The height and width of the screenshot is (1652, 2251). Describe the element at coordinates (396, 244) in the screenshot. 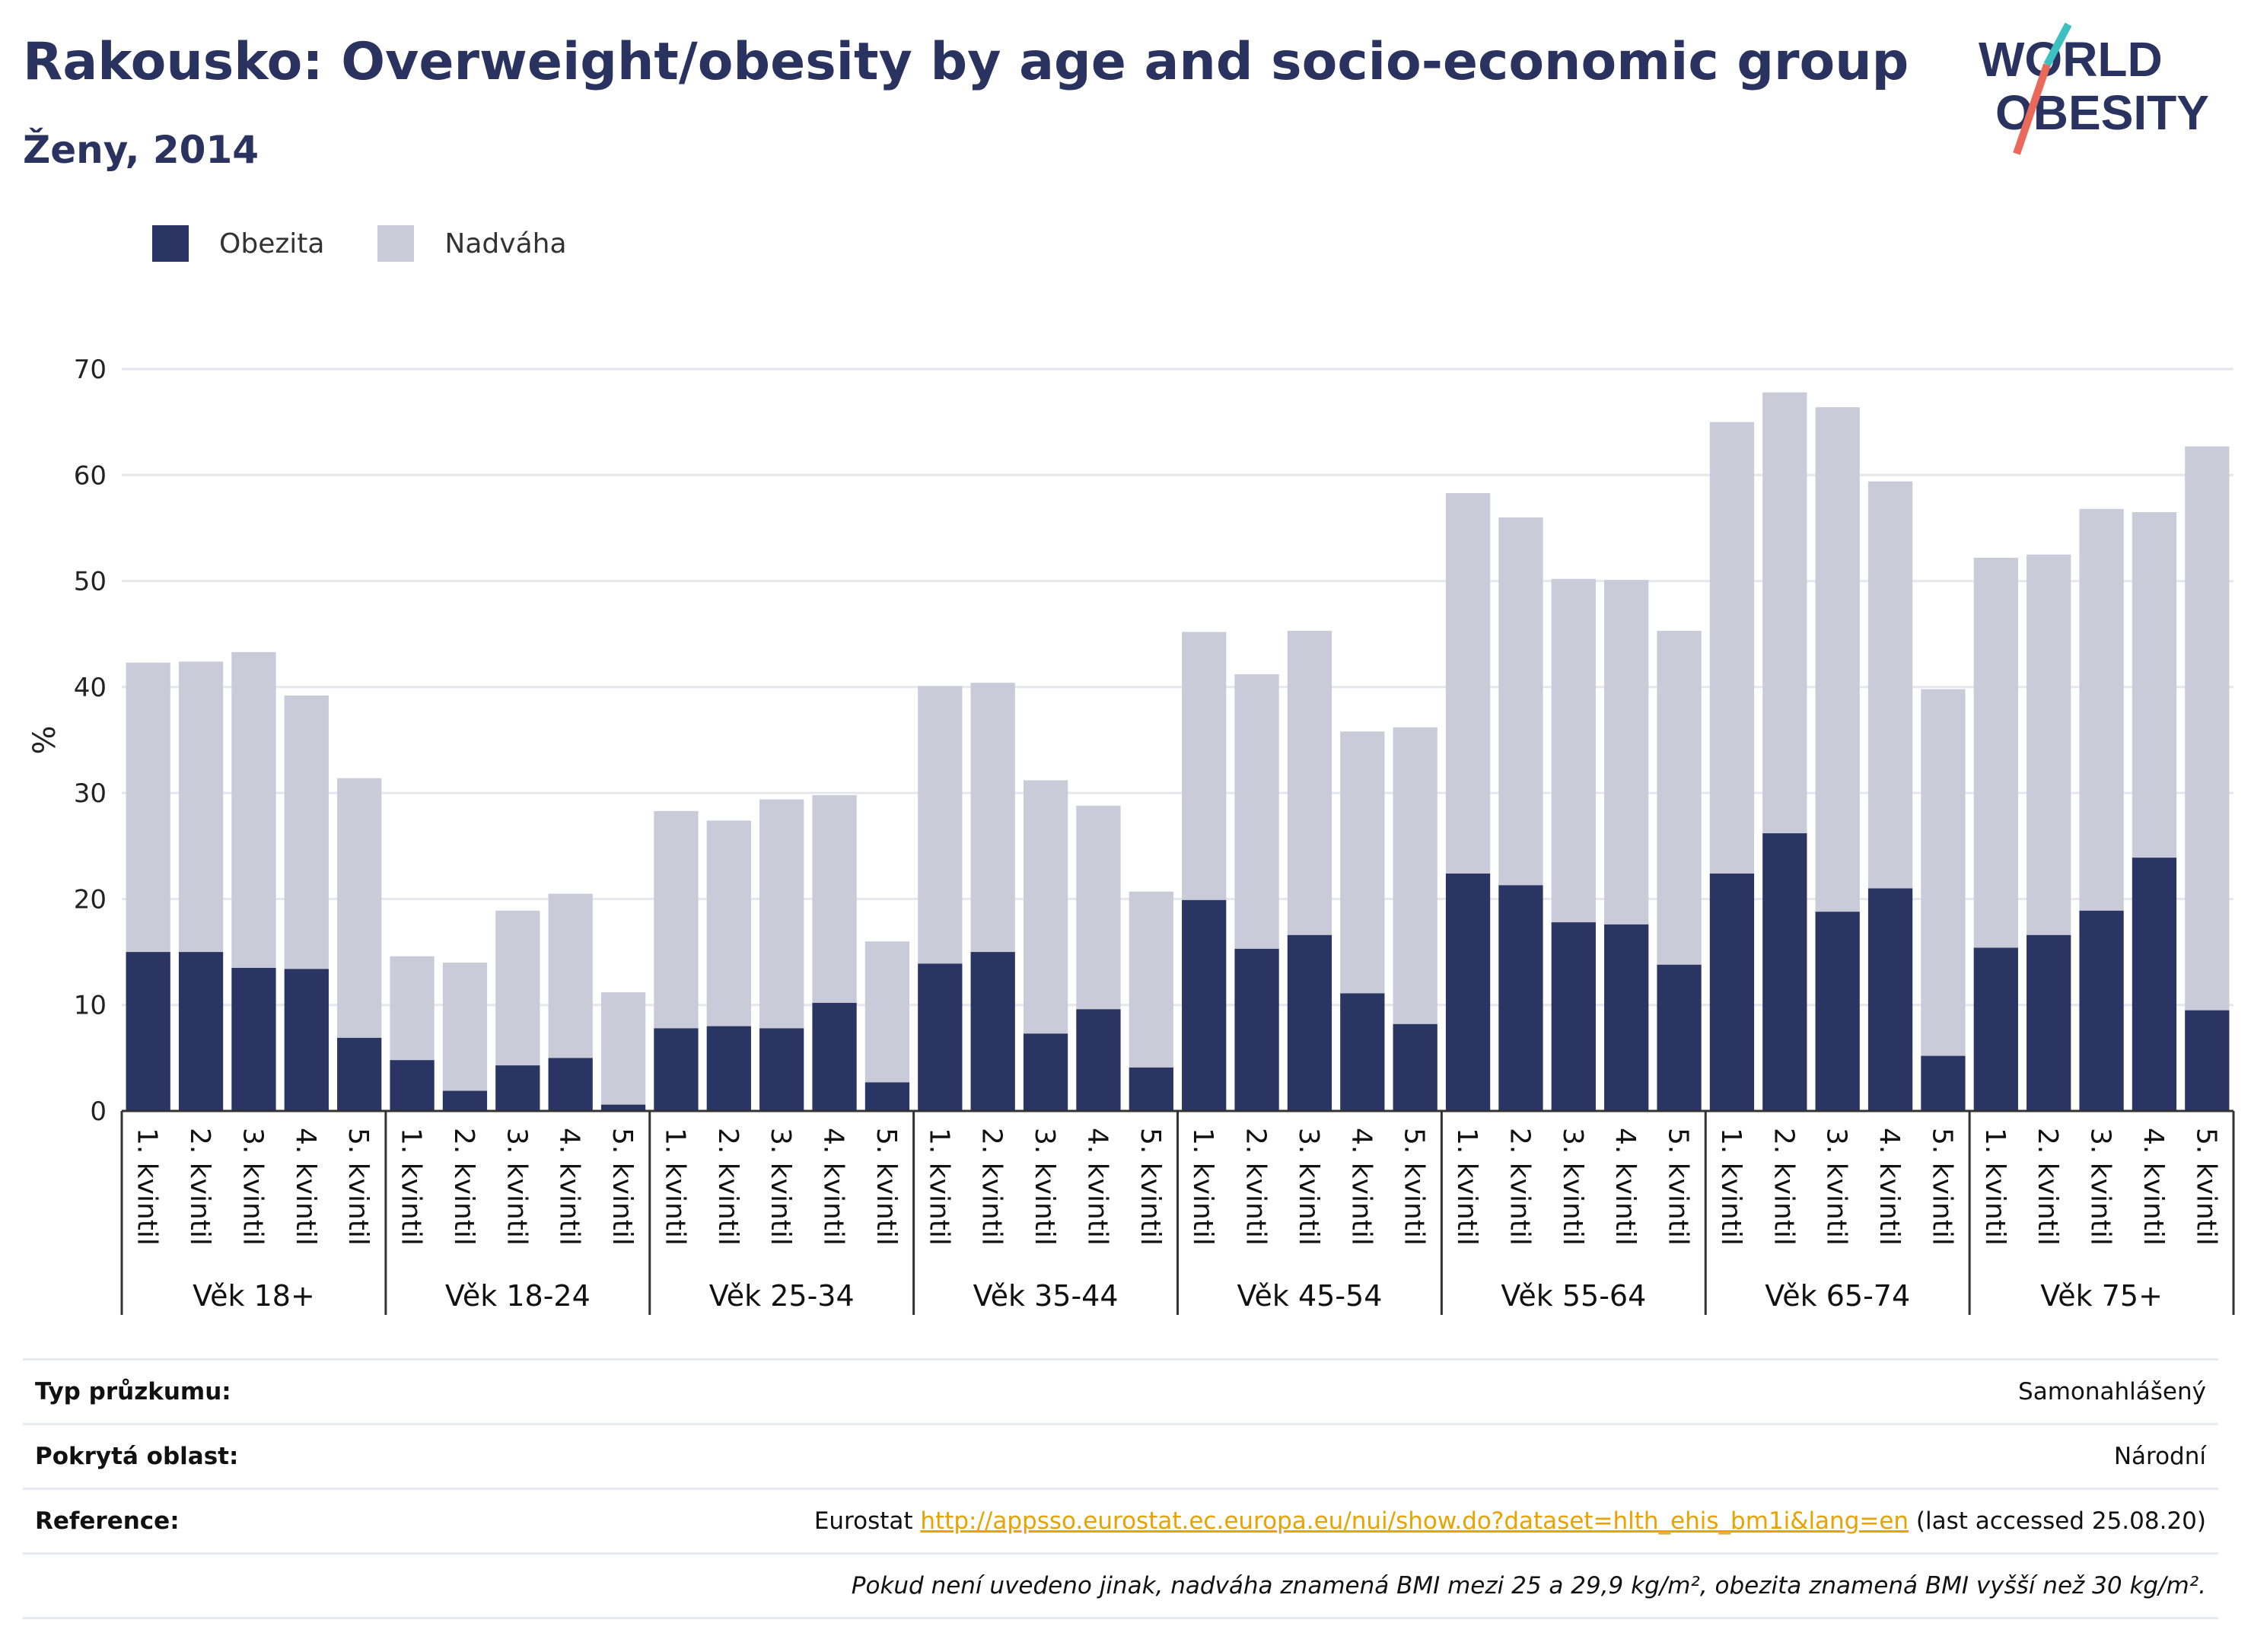

I see `legend-swatch-overweight` at that location.